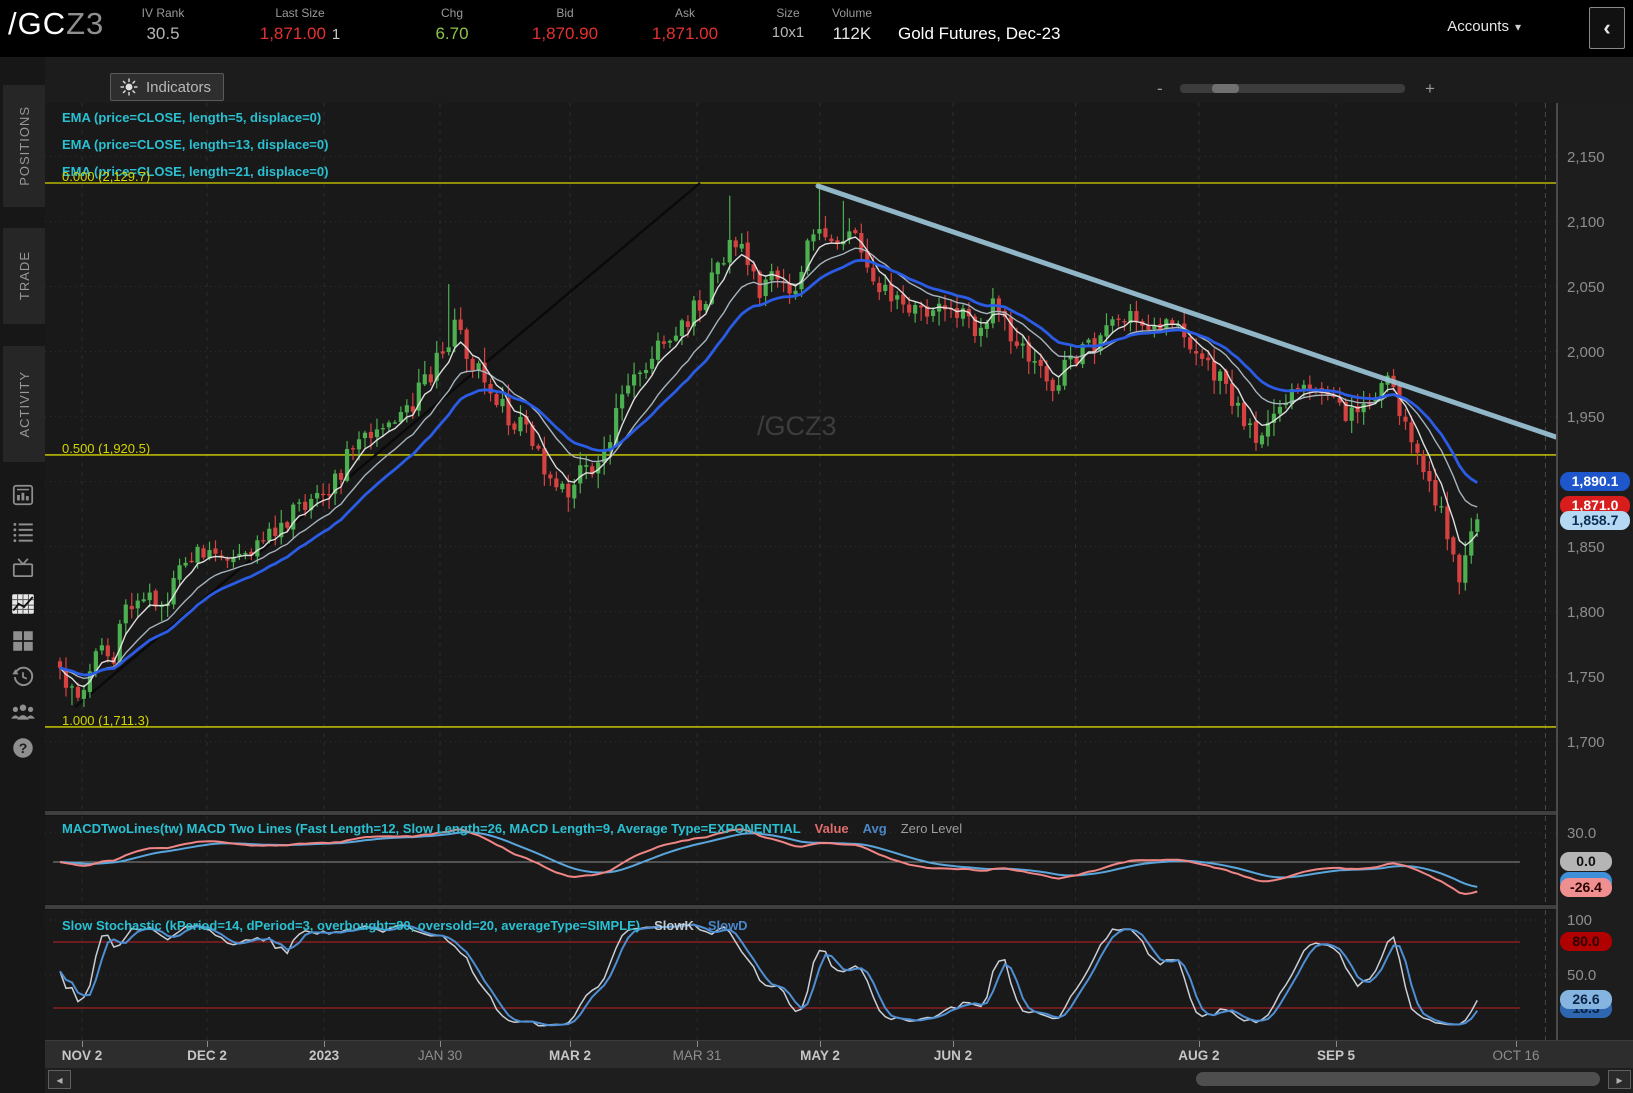 The width and height of the screenshot is (1633, 1093). I want to click on stochastic-chart-svg, so click(800, 975).